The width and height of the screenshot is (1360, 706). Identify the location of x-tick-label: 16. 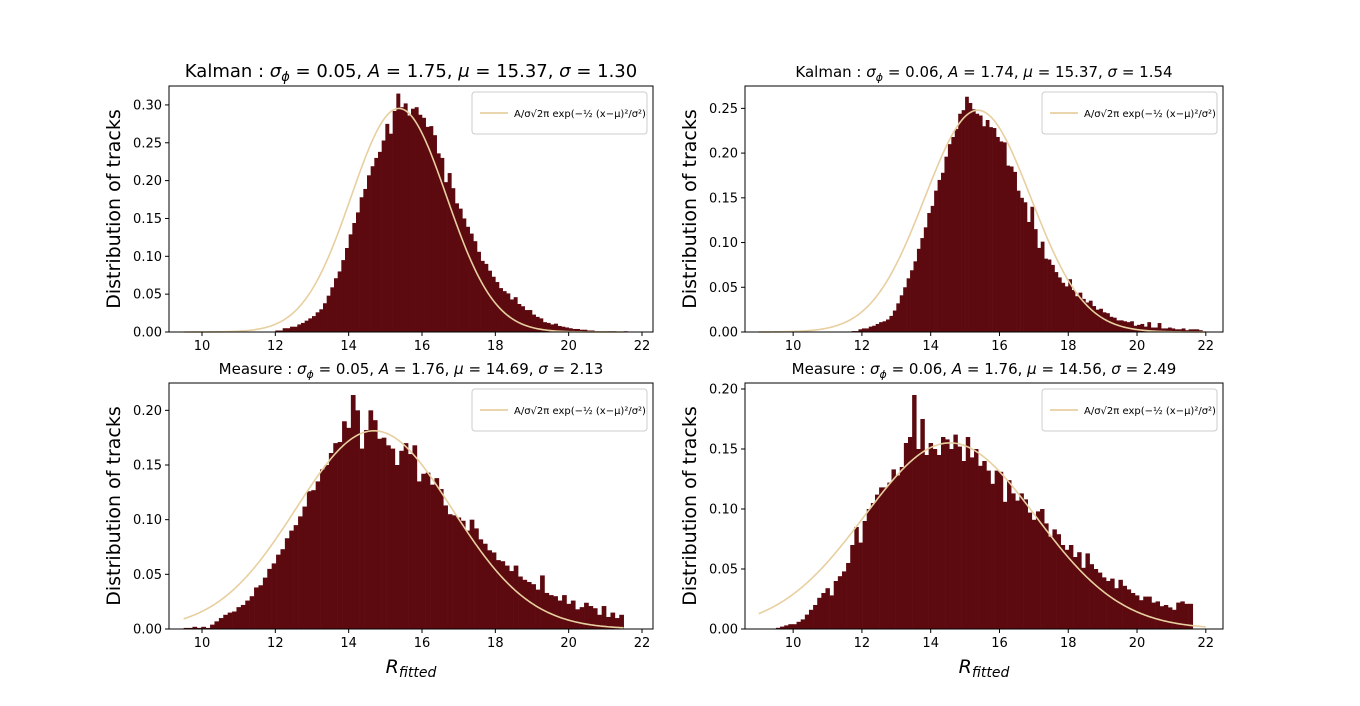
(422, 346).